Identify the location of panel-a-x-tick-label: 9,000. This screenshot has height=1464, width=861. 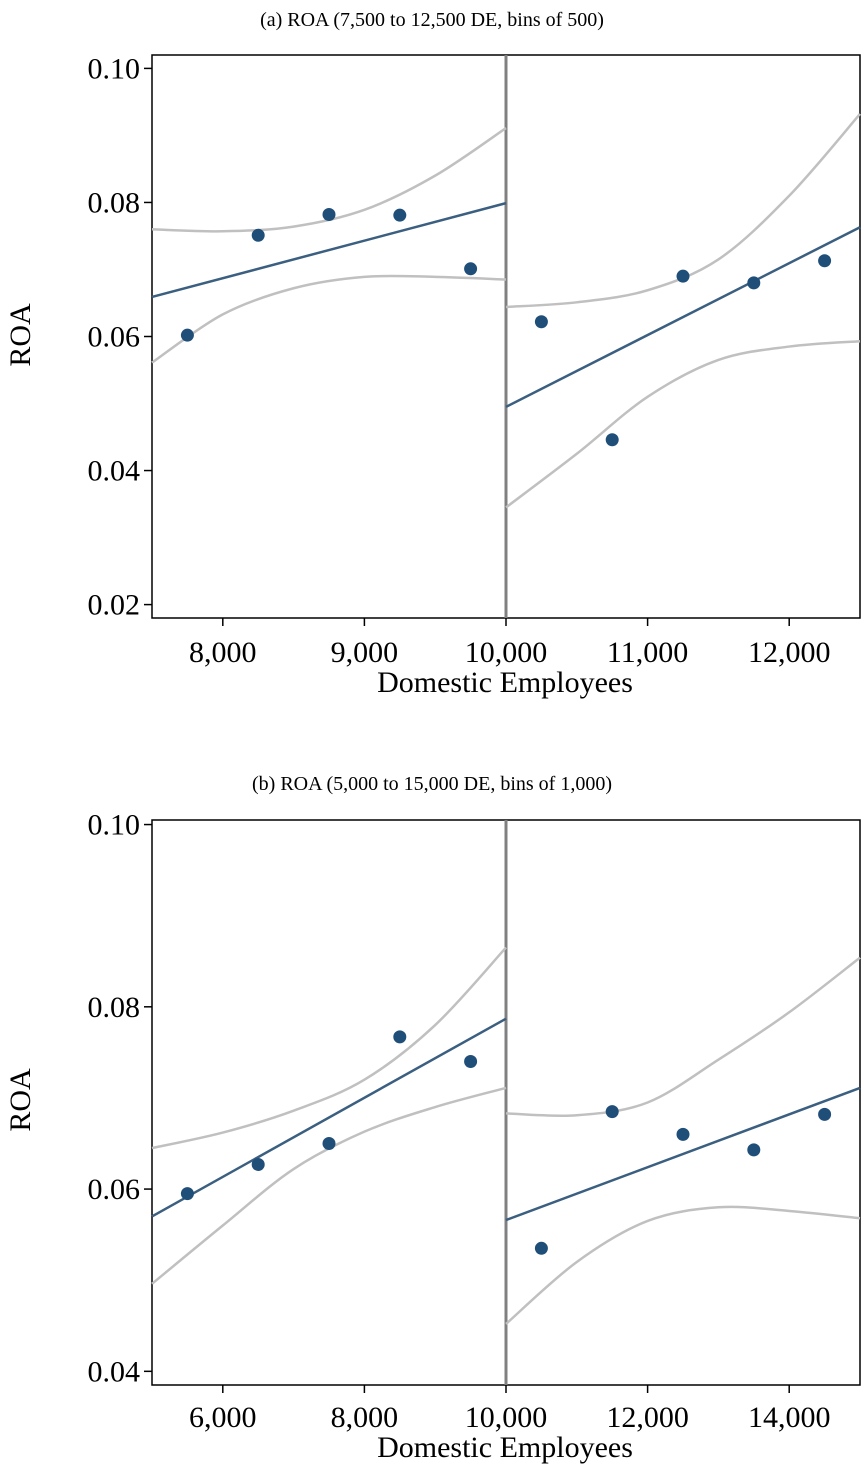
(365, 652).